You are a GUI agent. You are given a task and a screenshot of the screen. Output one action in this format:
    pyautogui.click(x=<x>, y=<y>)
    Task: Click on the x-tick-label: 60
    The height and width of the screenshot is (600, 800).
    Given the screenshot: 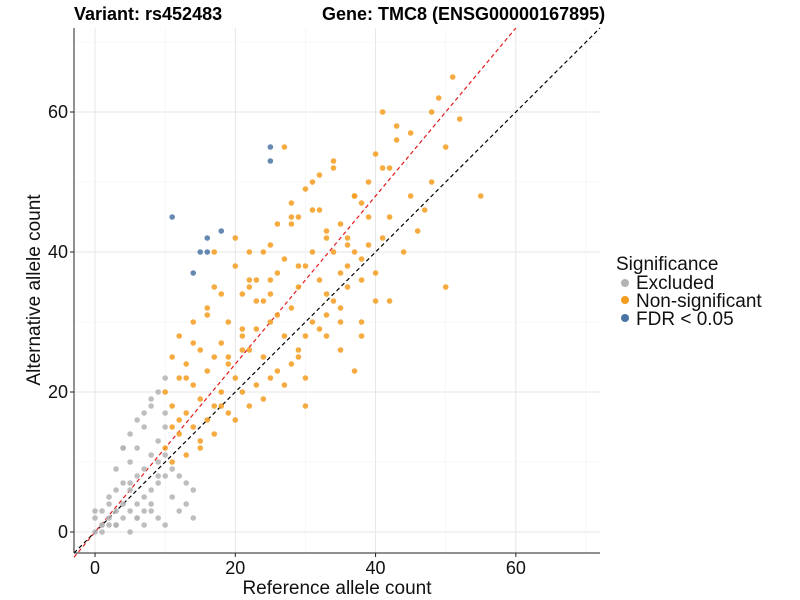 What is the action you would take?
    pyautogui.click(x=516, y=568)
    